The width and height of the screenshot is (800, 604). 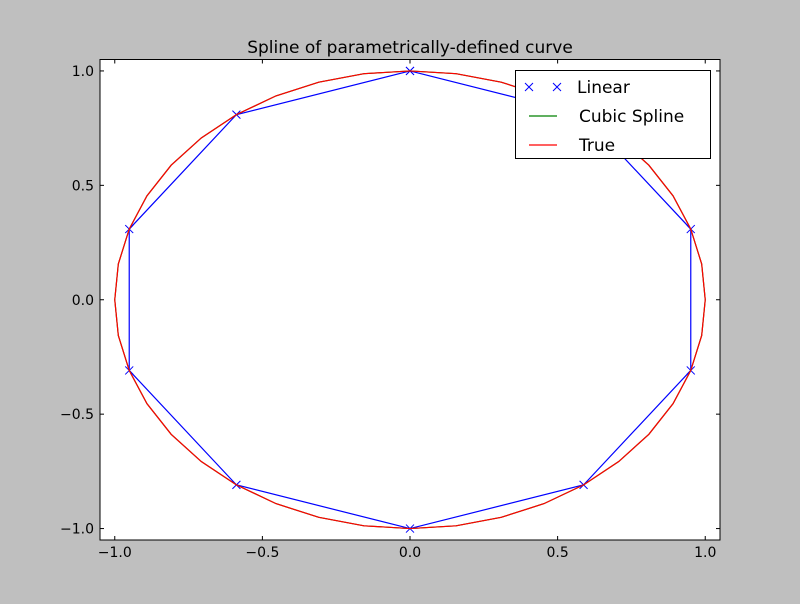 I want to click on x-tick-label: 1.0, so click(x=705, y=553).